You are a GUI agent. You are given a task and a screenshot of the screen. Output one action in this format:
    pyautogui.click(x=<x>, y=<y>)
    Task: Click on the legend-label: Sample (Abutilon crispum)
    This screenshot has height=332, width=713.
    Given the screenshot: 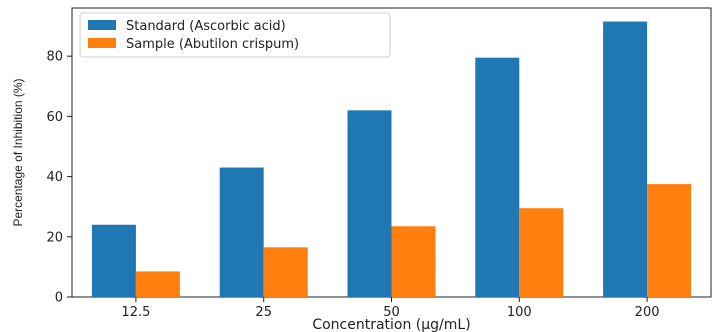 What is the action you would take?
    pyautogui.click(x=212, y=44)
    